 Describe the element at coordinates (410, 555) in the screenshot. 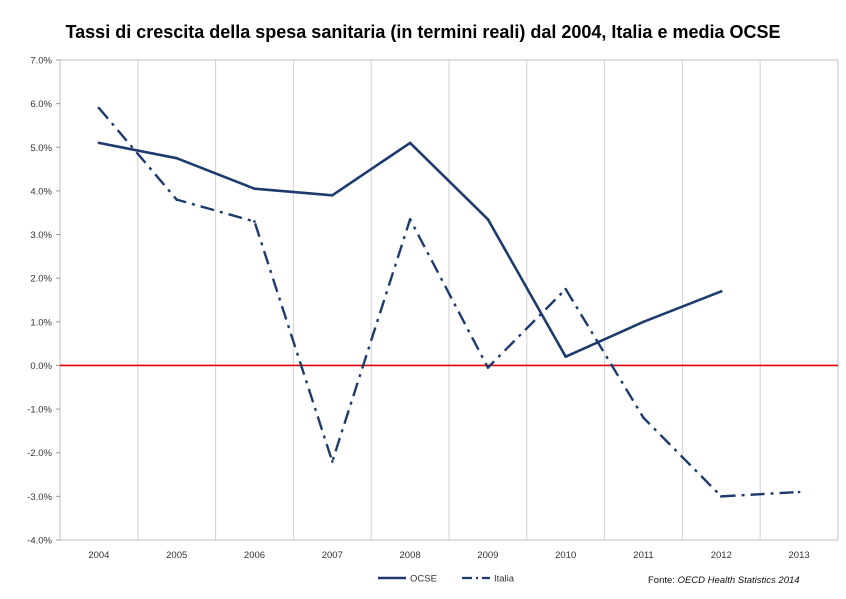

I see `x-tick-label: 2008` at that location.